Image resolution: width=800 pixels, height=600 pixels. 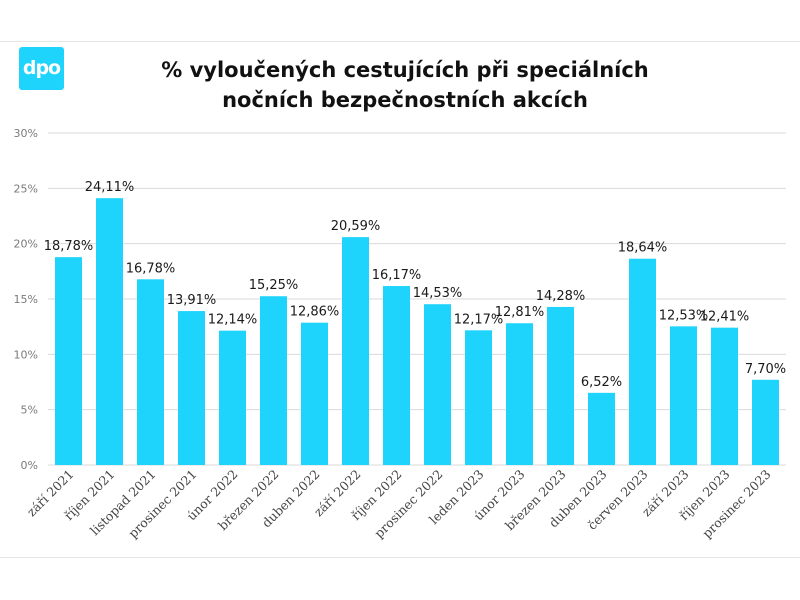 What do you see at coordinates (69, 246) in the screenshot?
I see `data-label: 18,78%` at bounding box center [69, 246].